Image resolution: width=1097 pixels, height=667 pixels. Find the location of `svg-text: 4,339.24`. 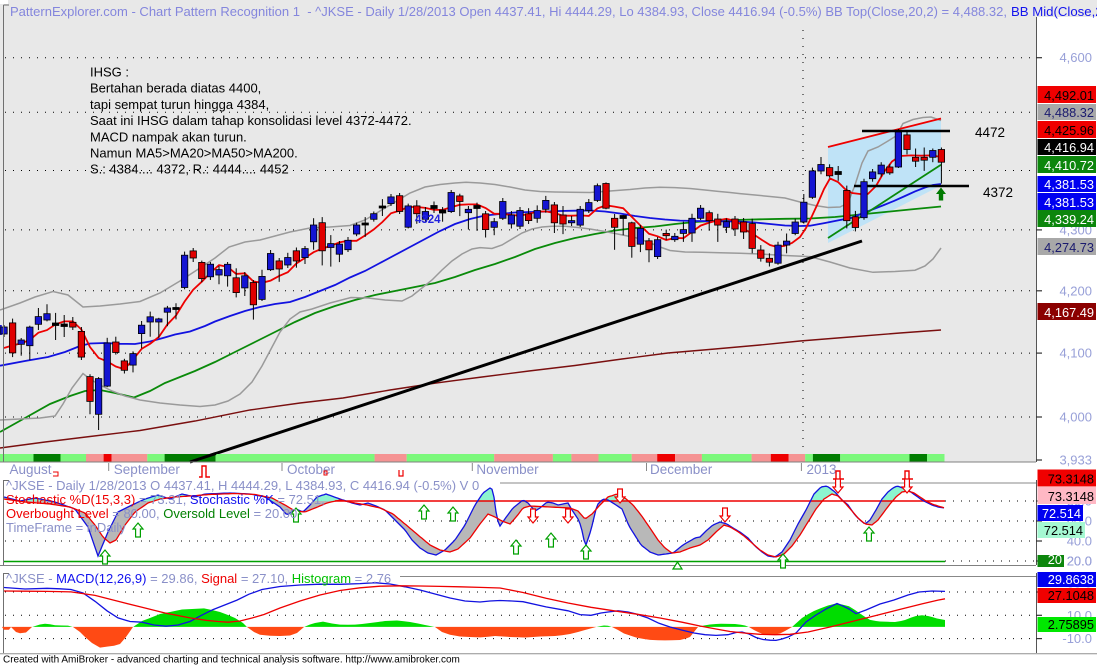

svg-text: 4,339.24 is located at coordinates (1069, 219).